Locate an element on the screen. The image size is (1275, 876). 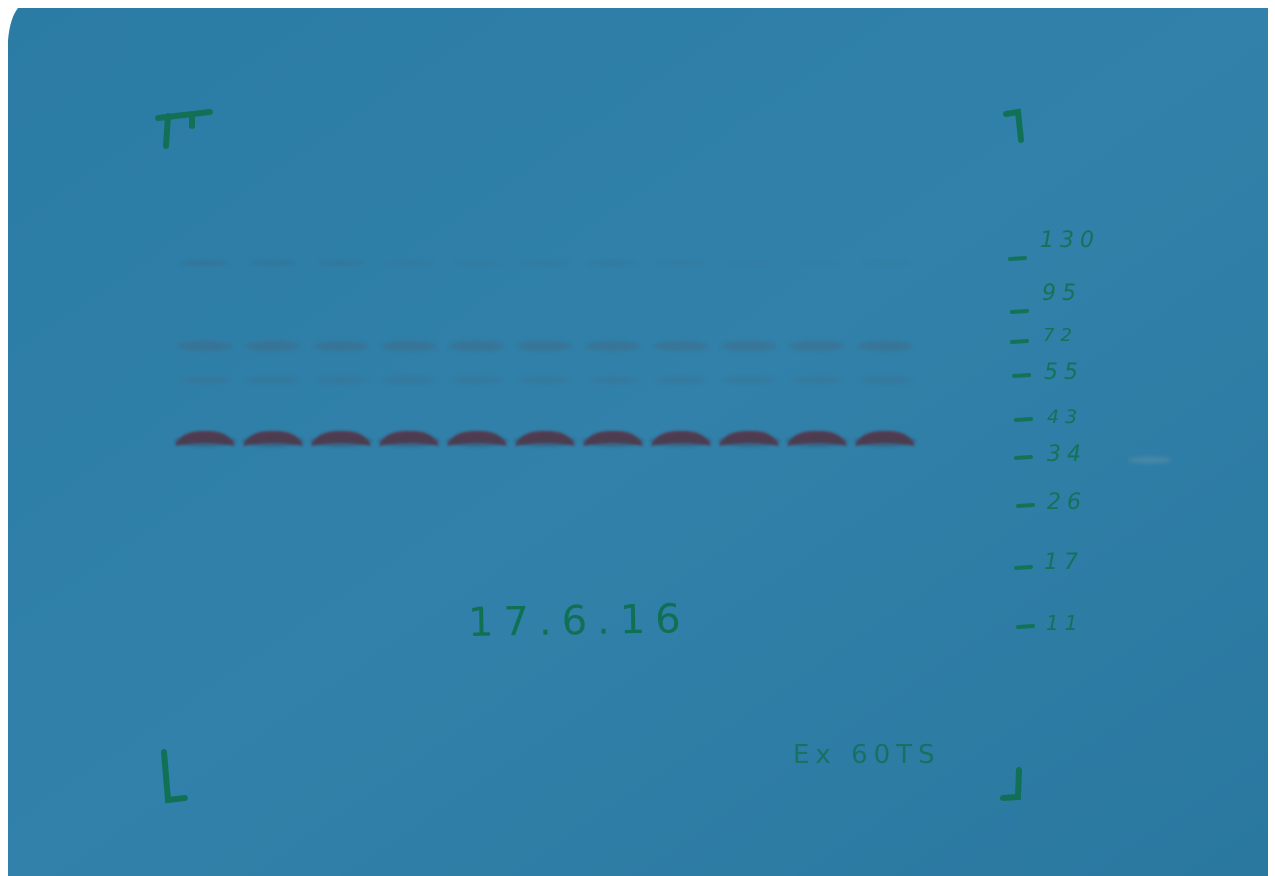
main-band-row is located at coordinates (545, 438).